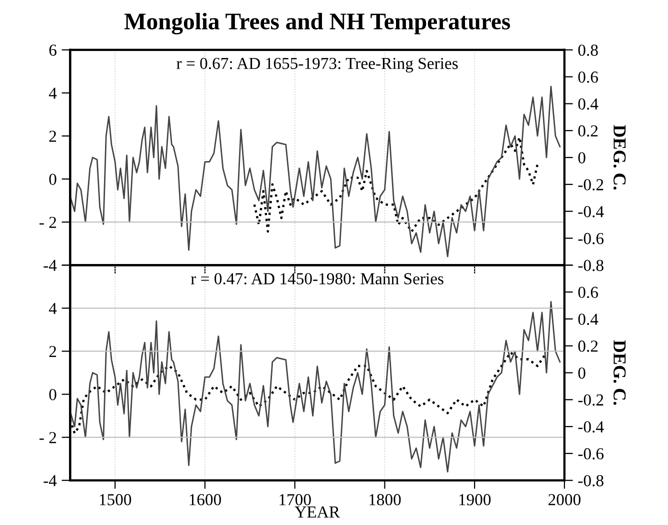 The height and width of the screenshot is (525, 668). Describe the element at coordinates (385, 500) in the screenshot. I see `x-tick-label: 1800` at that location.